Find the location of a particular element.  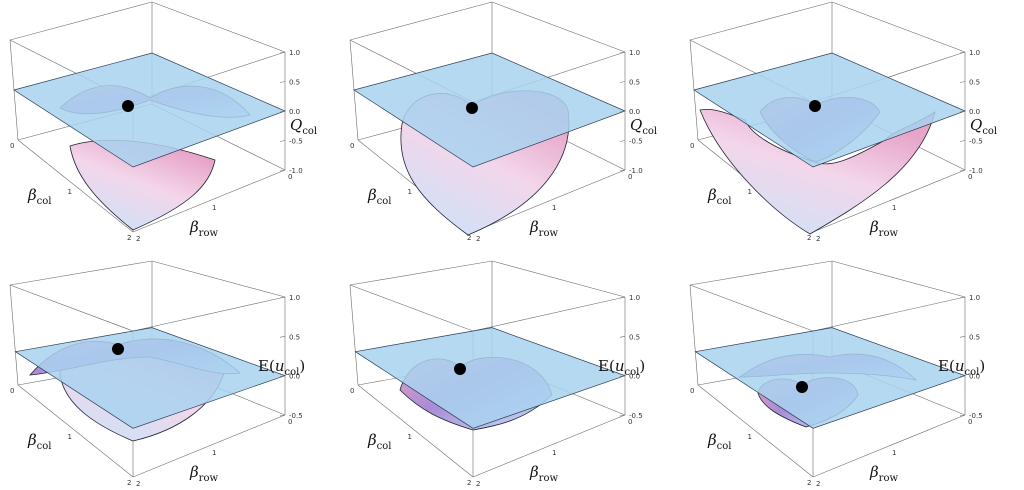

z-tick-label: -1.0 is located at coordinates (636, 171).